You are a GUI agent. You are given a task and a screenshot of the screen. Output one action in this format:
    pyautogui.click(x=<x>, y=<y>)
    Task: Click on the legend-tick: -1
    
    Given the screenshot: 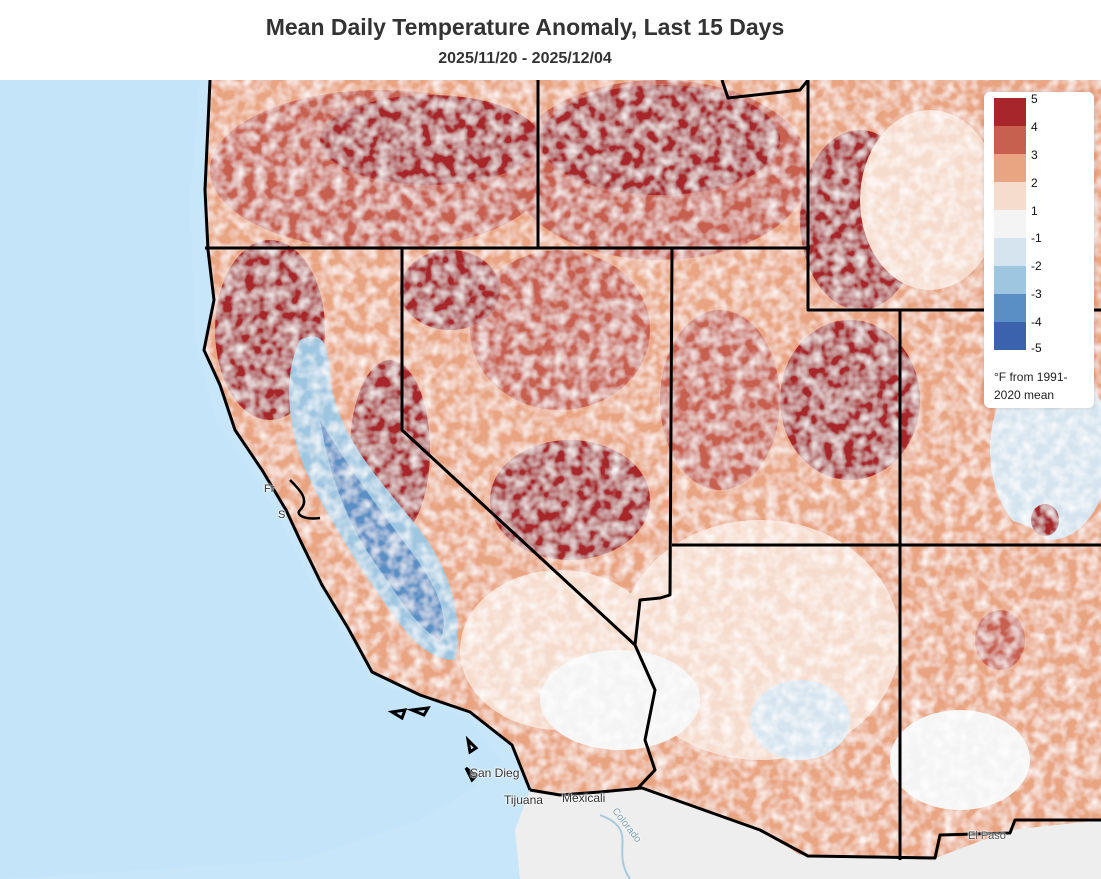 What is the action you would take?
    pyautogui.click(x=1036, y=238)
    